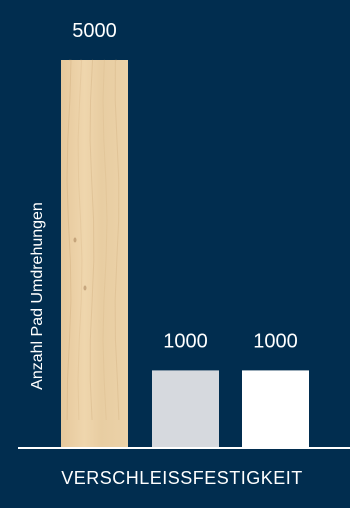  I want to click on bar-value-label-2: 1000, so click(185, 341).